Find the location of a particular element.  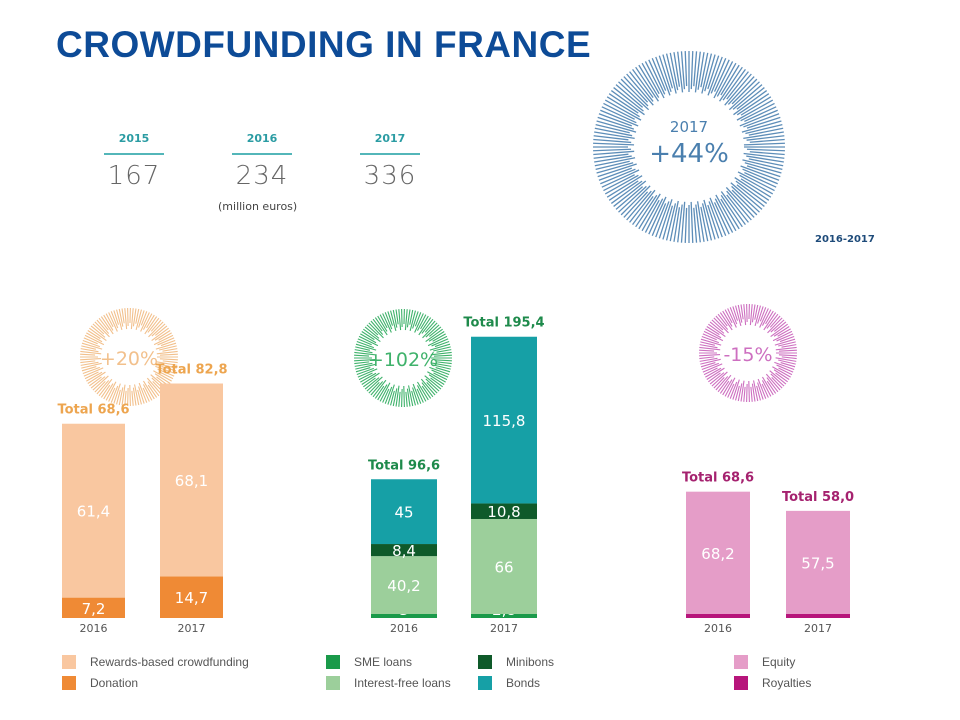

total-label: Total 58,0 is located at coordinates (818, 497).